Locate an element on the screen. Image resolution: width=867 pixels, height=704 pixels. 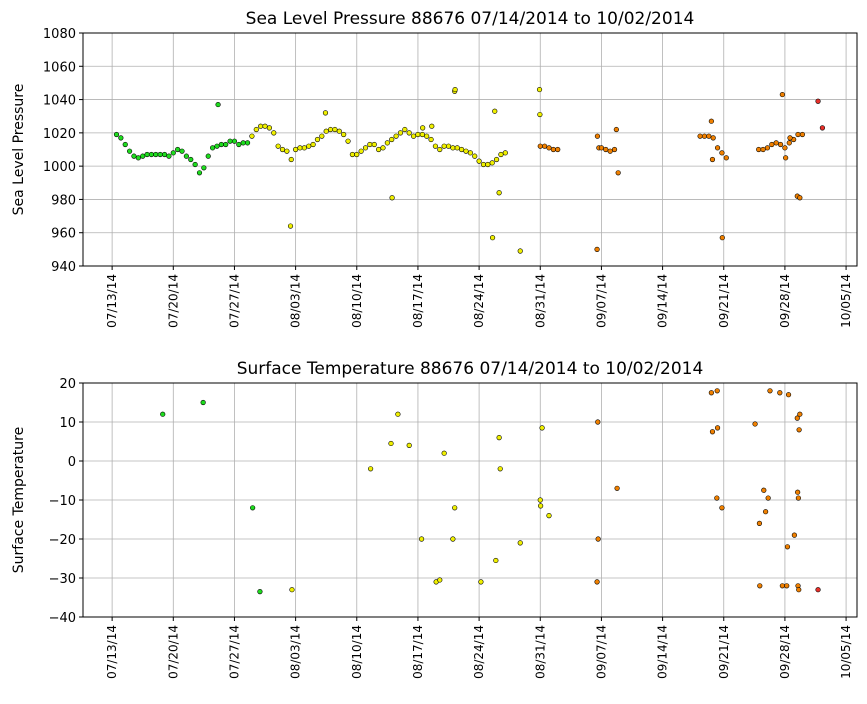
x-tick-label: 10/05/14 is located at coordinates (846, 301).